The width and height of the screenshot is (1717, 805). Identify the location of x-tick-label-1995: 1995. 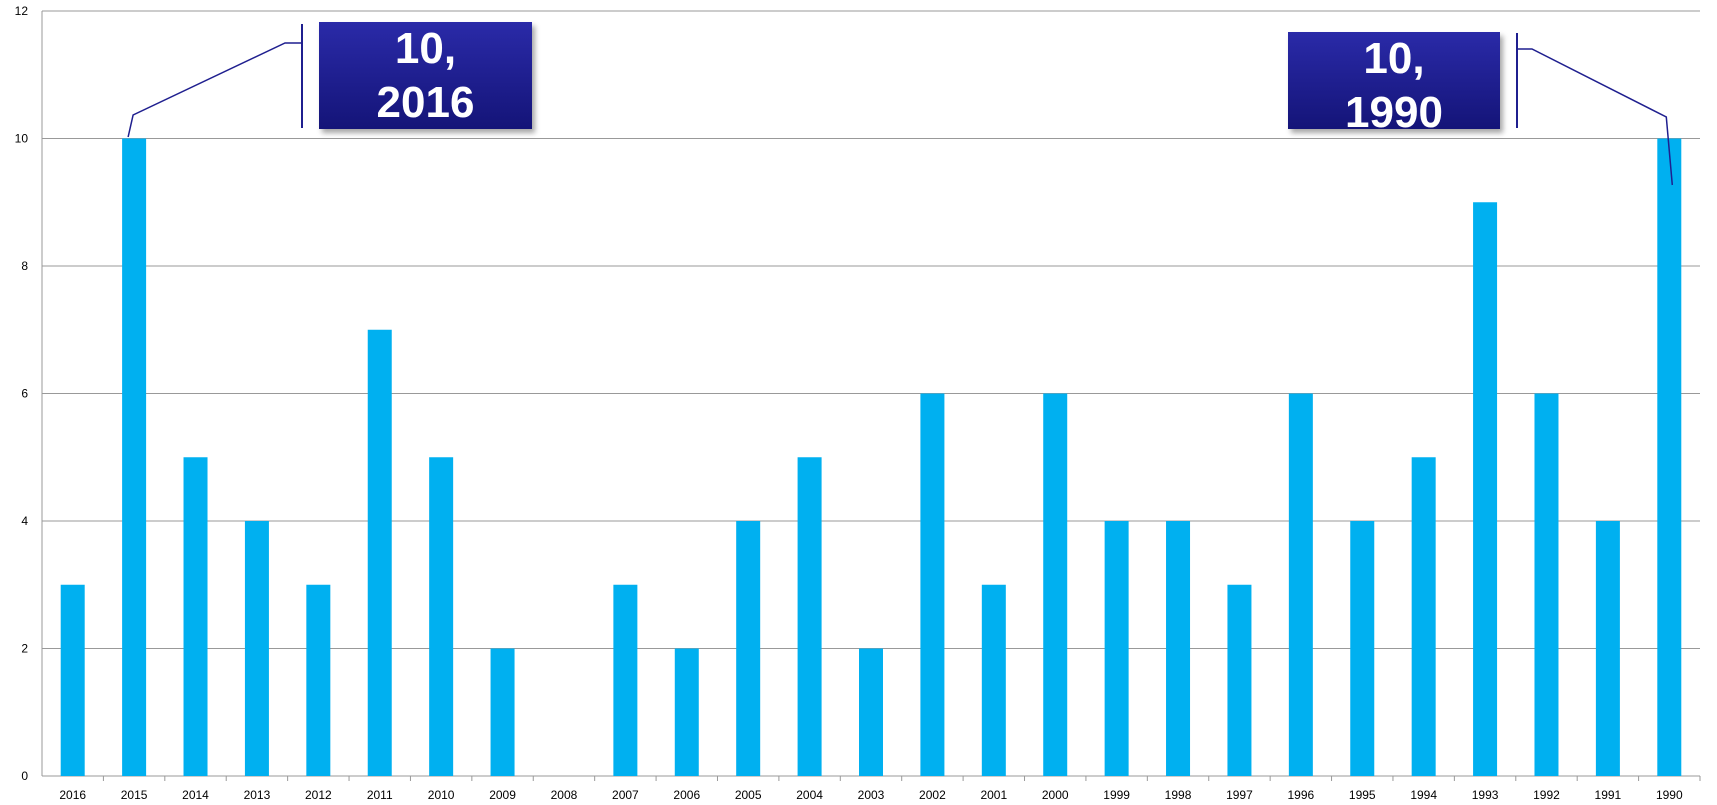
(1362, 795).